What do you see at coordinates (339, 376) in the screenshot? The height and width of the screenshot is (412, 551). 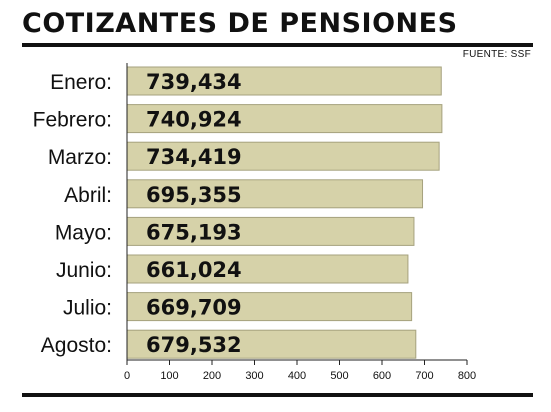 I see `x-tick-label: 500` at bounding box center [339, 376].